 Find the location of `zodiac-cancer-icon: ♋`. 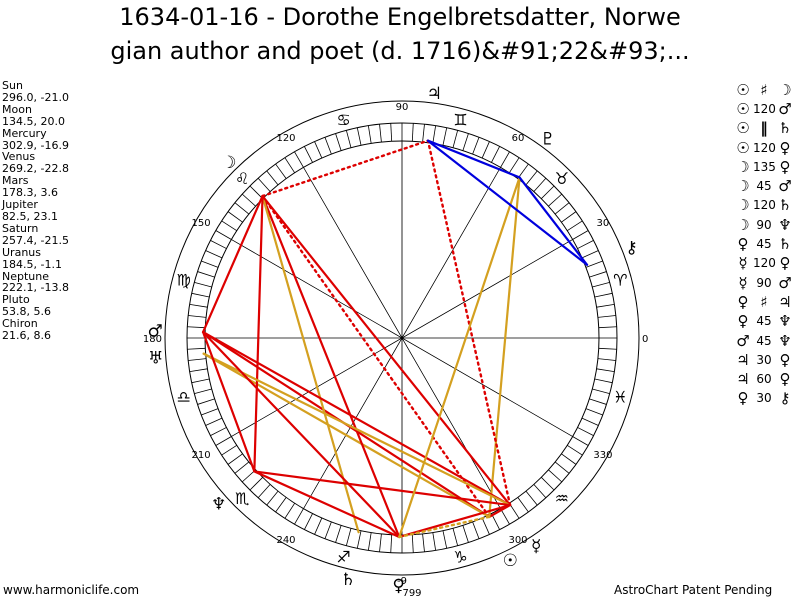

zodiac-cancer-icon: ♋ is located at coordinates (343, 120).